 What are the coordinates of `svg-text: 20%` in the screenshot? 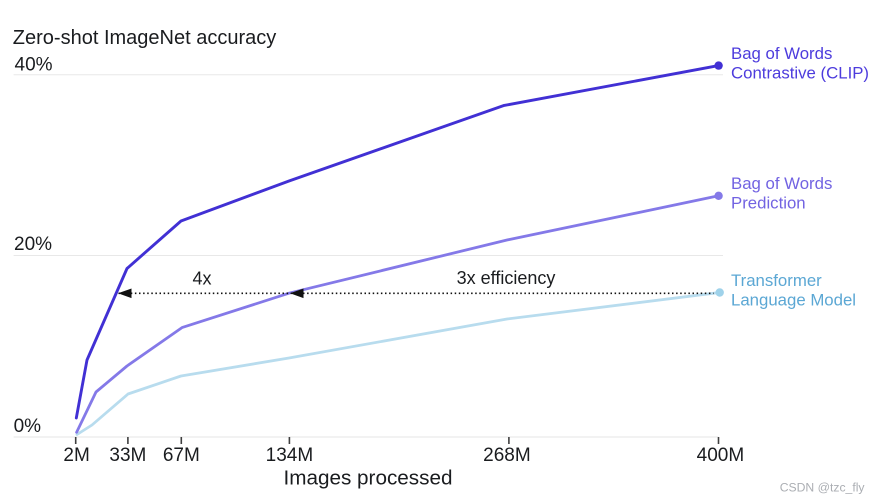 It's located at (33, 244).